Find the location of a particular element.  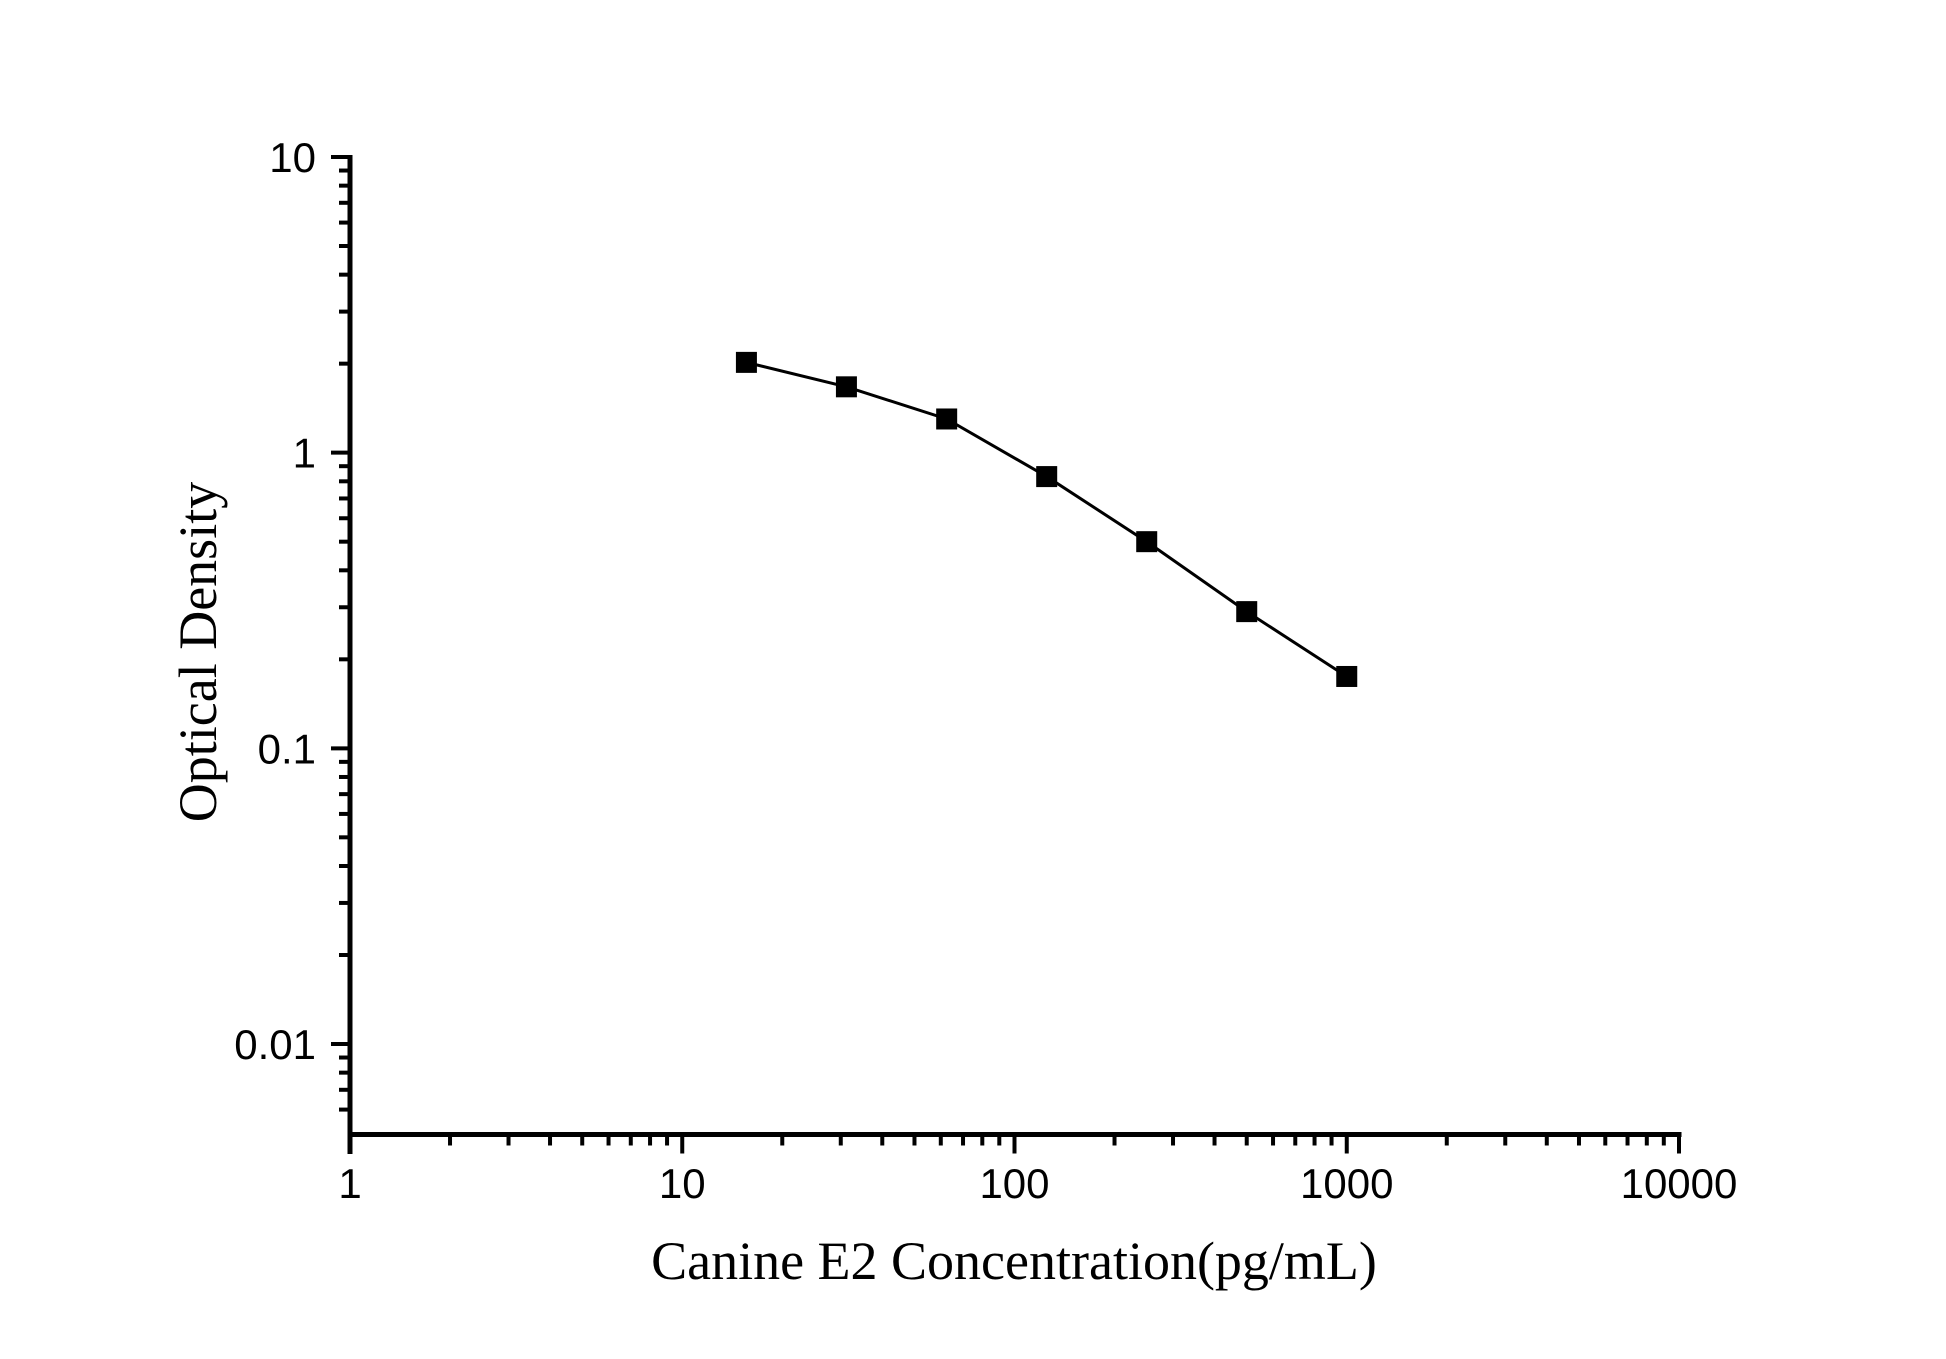

x-axis-title: Canine E2 Concentration(pg/mL) is located at coordinates (1014, 1261).